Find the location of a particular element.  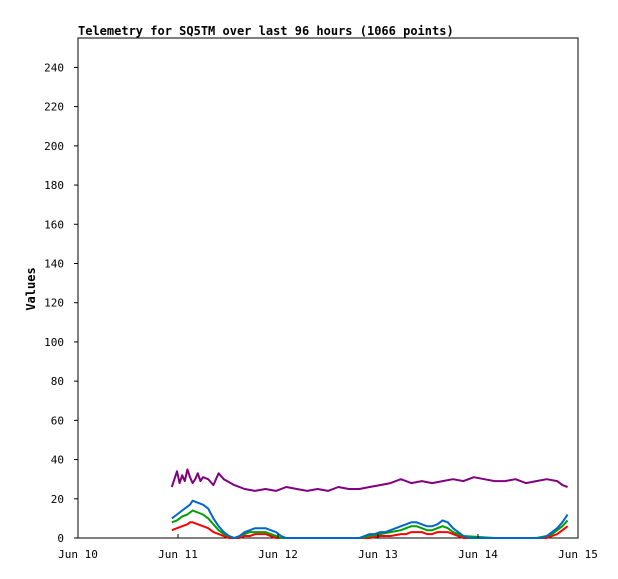

y-tick-label: 100 is located at coordinates (54, 342).